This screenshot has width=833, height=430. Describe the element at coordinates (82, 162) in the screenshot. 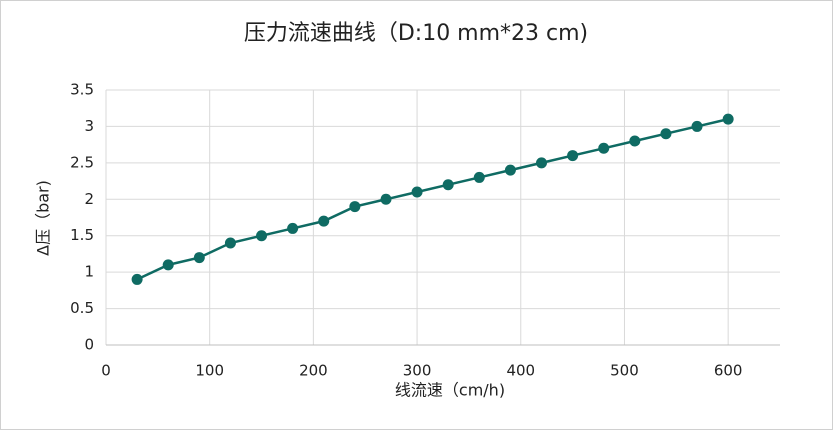

I see `y-tick-label: 2.5` at that location.